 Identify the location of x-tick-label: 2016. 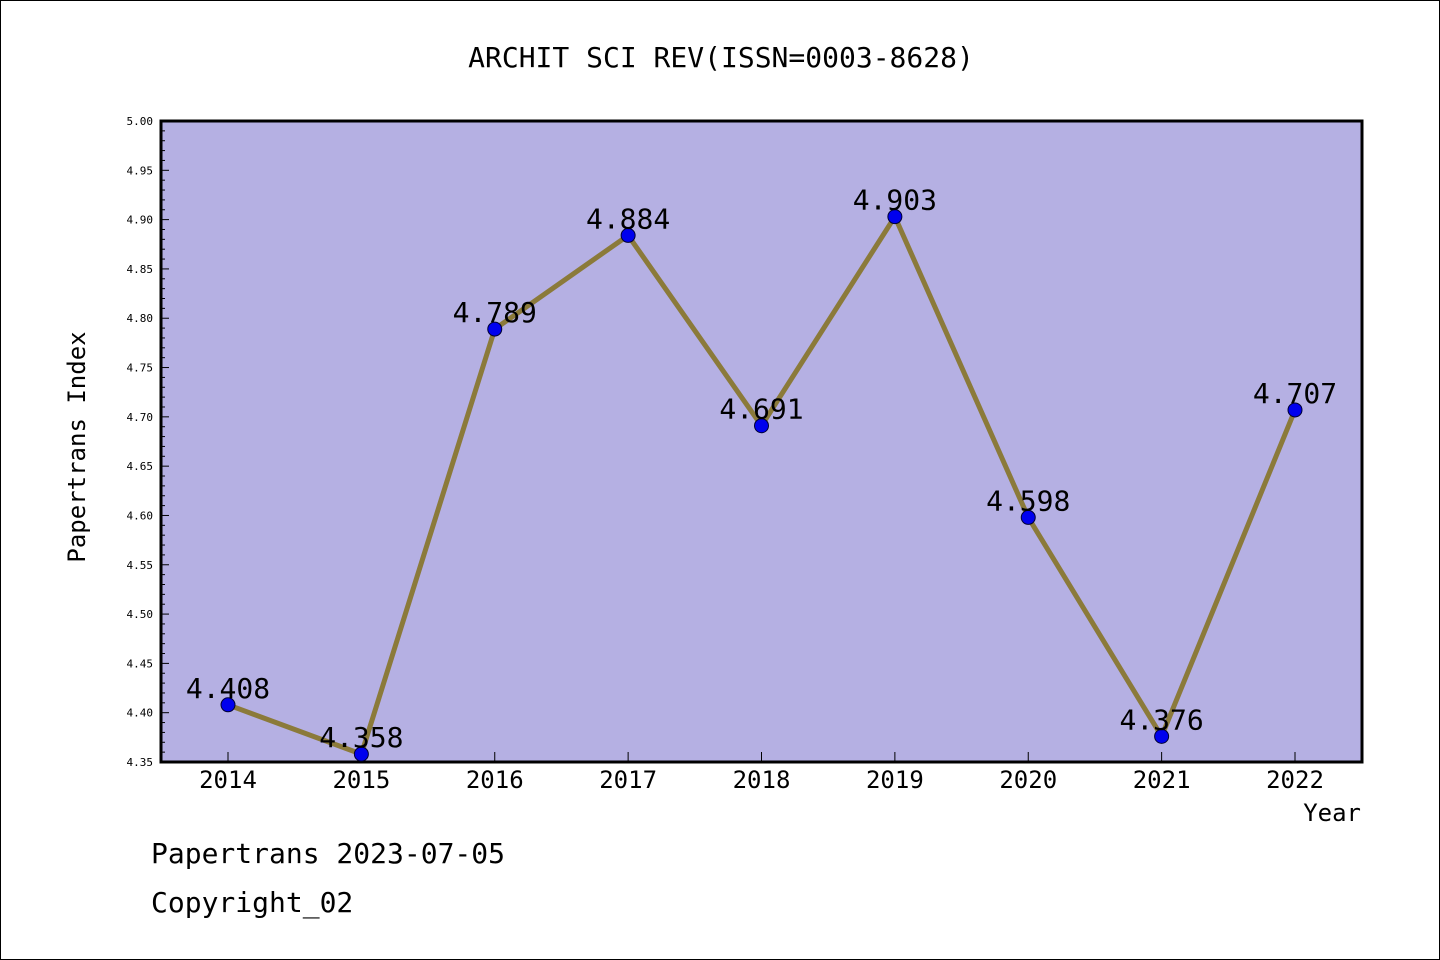
(495, 780).